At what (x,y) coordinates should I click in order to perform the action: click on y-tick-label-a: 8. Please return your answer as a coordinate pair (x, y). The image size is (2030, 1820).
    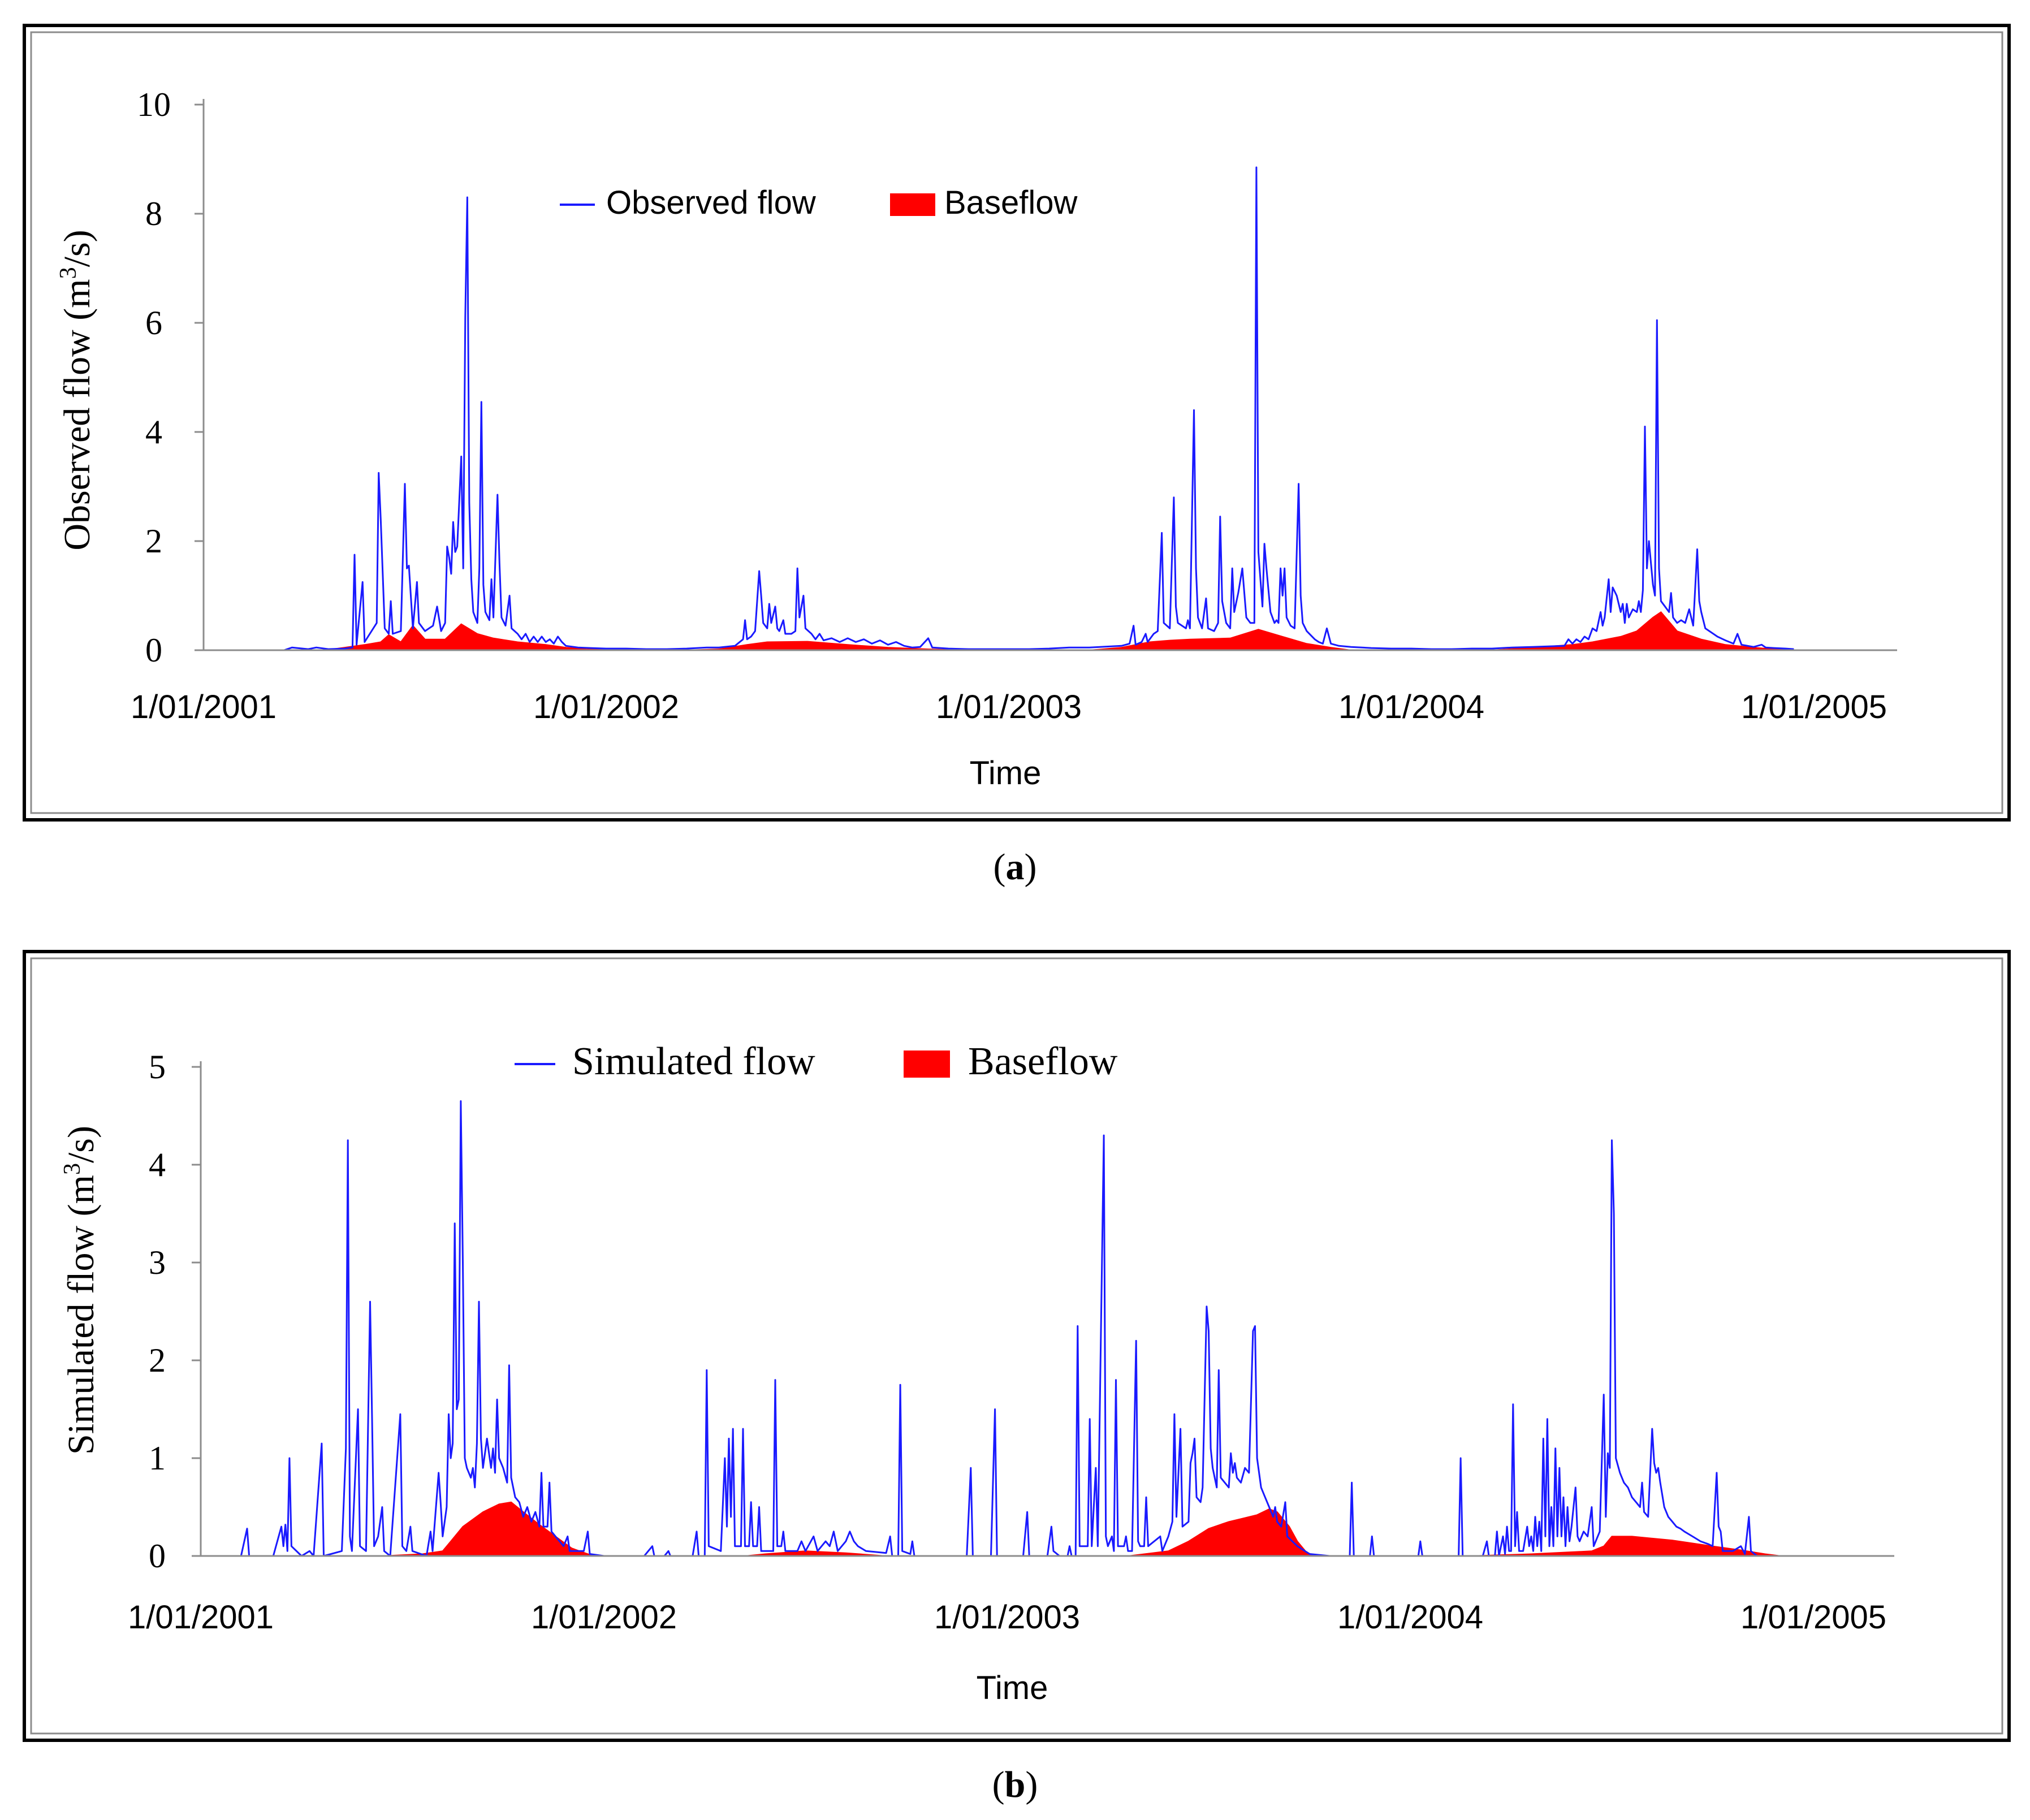
    Looking at the image, I should click on (153, 213).